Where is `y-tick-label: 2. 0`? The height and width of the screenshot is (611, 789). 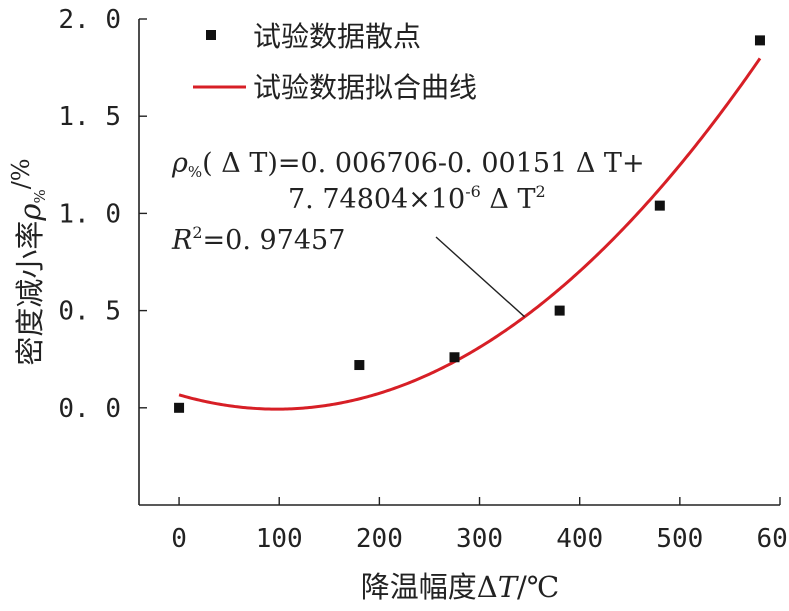 y-tick-label: 2. 0 is located at coordinates (89, 20).